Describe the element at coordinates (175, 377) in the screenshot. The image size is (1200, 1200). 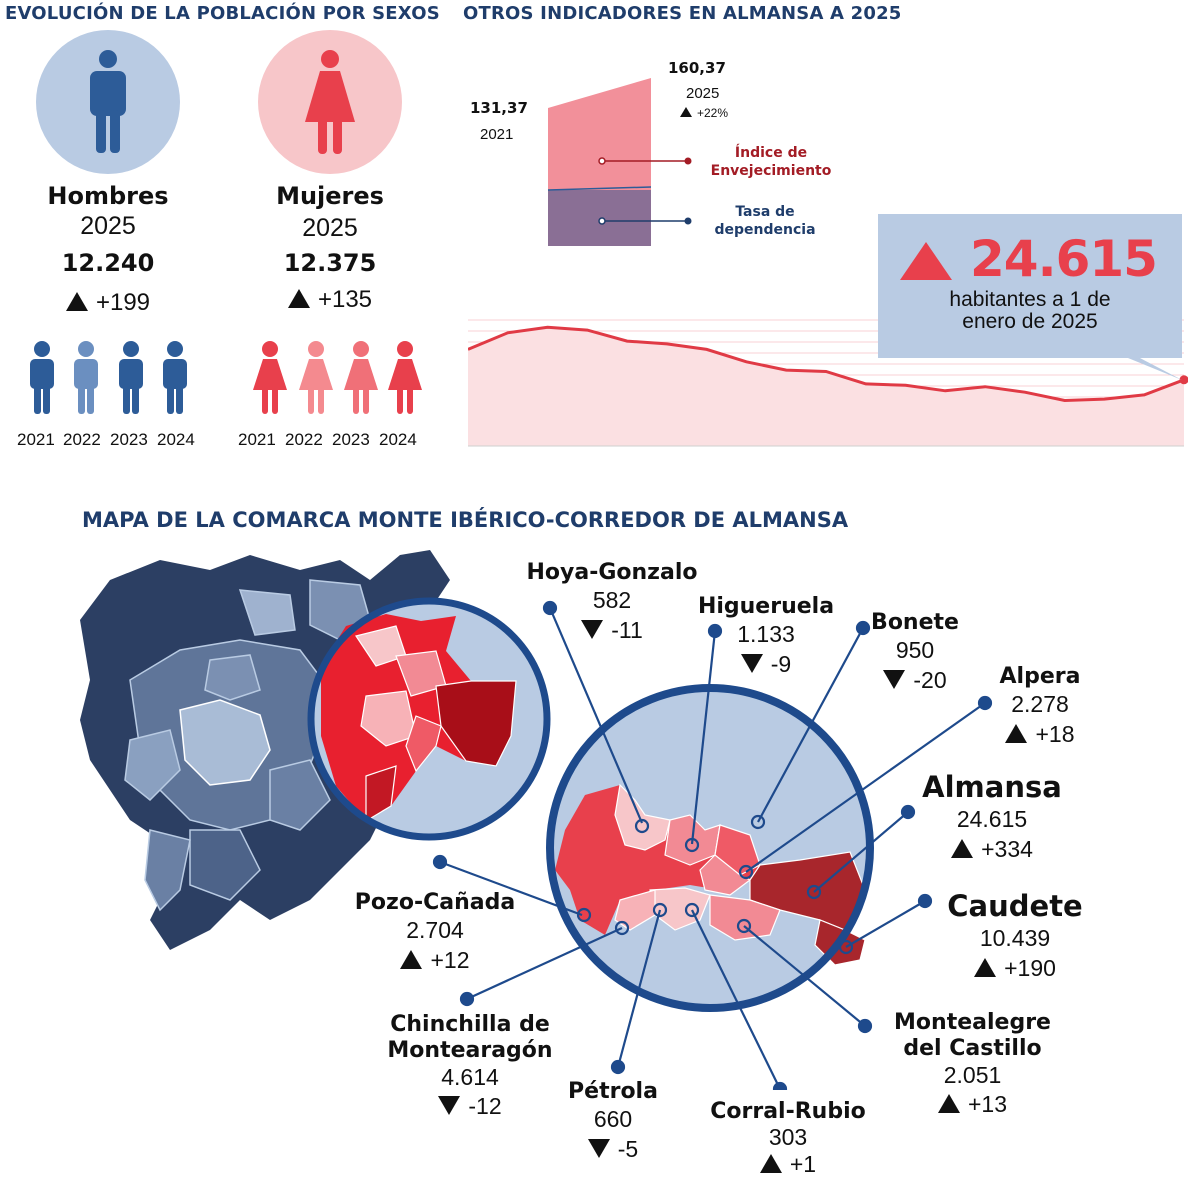
I see `male-2024-icon` at that location.